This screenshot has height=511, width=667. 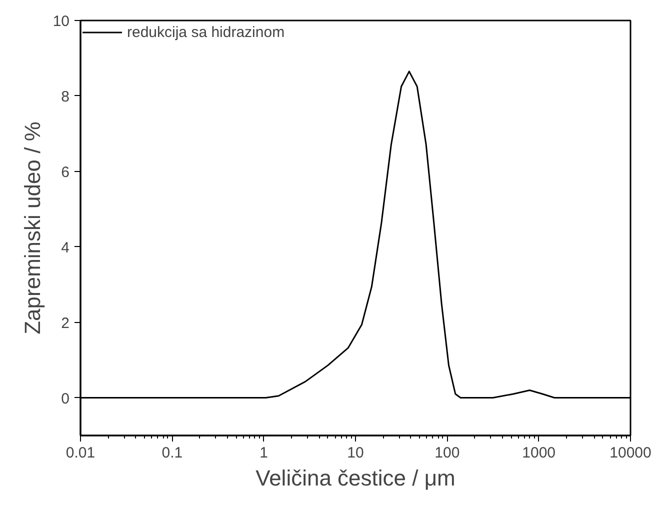 What do you see at coordinates (172, 453) in the screenshot?
I see `x-tick-label: 0.1` at bounding box center [172, 453].